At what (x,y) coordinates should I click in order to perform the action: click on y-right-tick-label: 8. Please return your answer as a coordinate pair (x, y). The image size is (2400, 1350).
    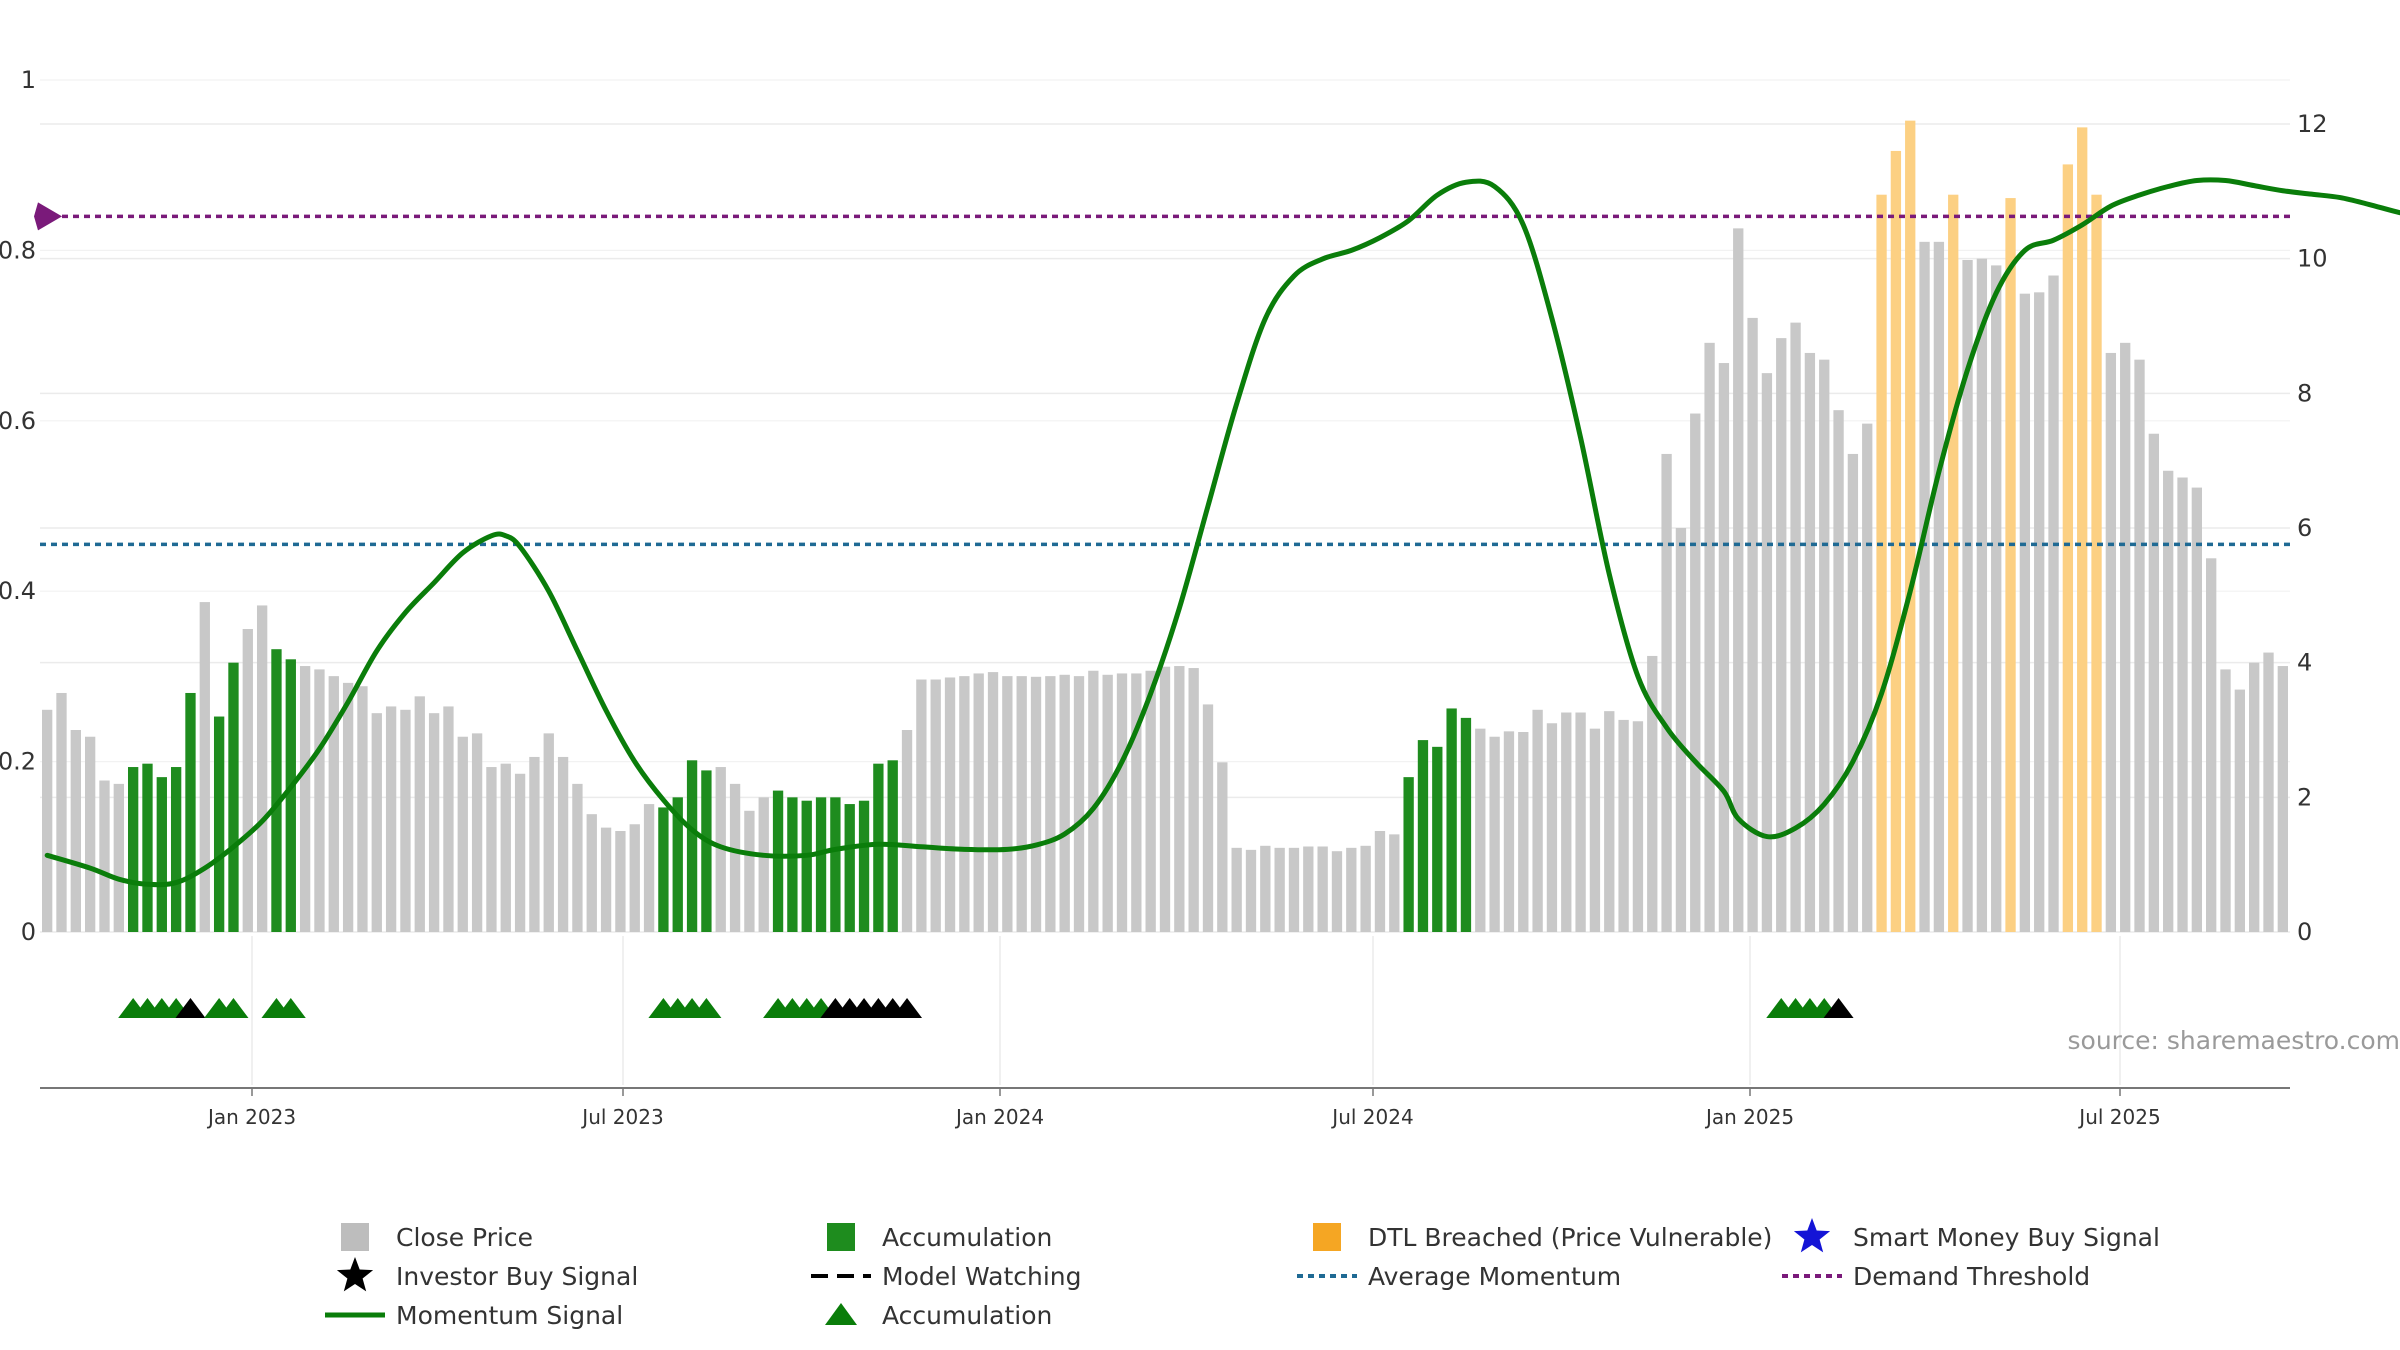
    Looking at the image, I should click on (2304, 393).